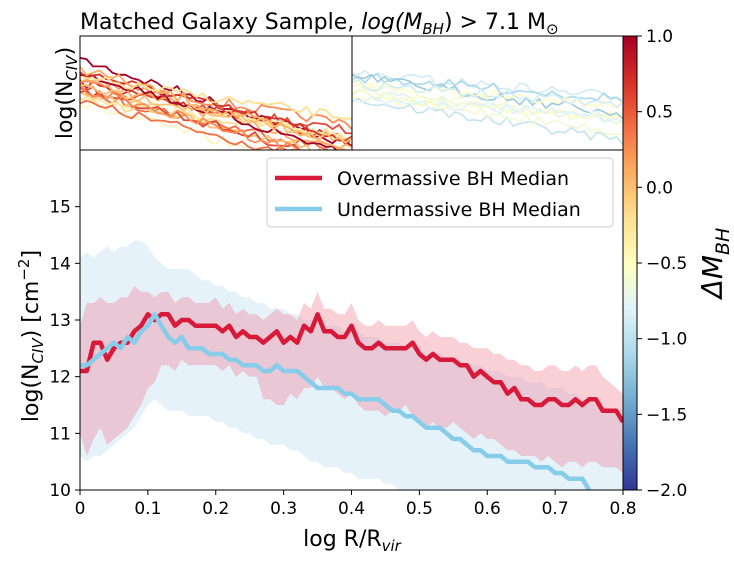  I want to click on y-axis-ticks: 10 11 12 13 14 15, so click(64, 349).